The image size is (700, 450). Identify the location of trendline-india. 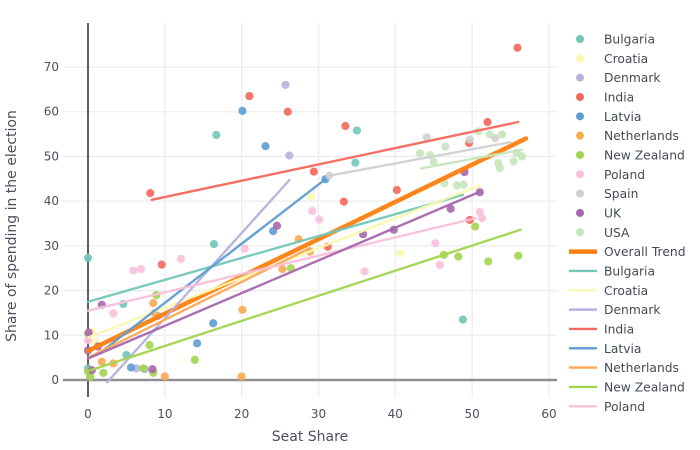
(335, 161).